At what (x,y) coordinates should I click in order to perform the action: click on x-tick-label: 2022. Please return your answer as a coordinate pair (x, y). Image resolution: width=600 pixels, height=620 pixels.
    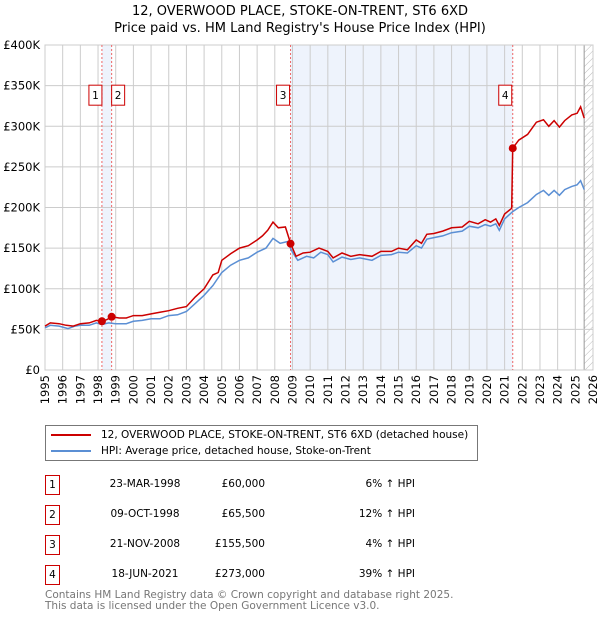
    Looking at the image, I should click on (522, 389).